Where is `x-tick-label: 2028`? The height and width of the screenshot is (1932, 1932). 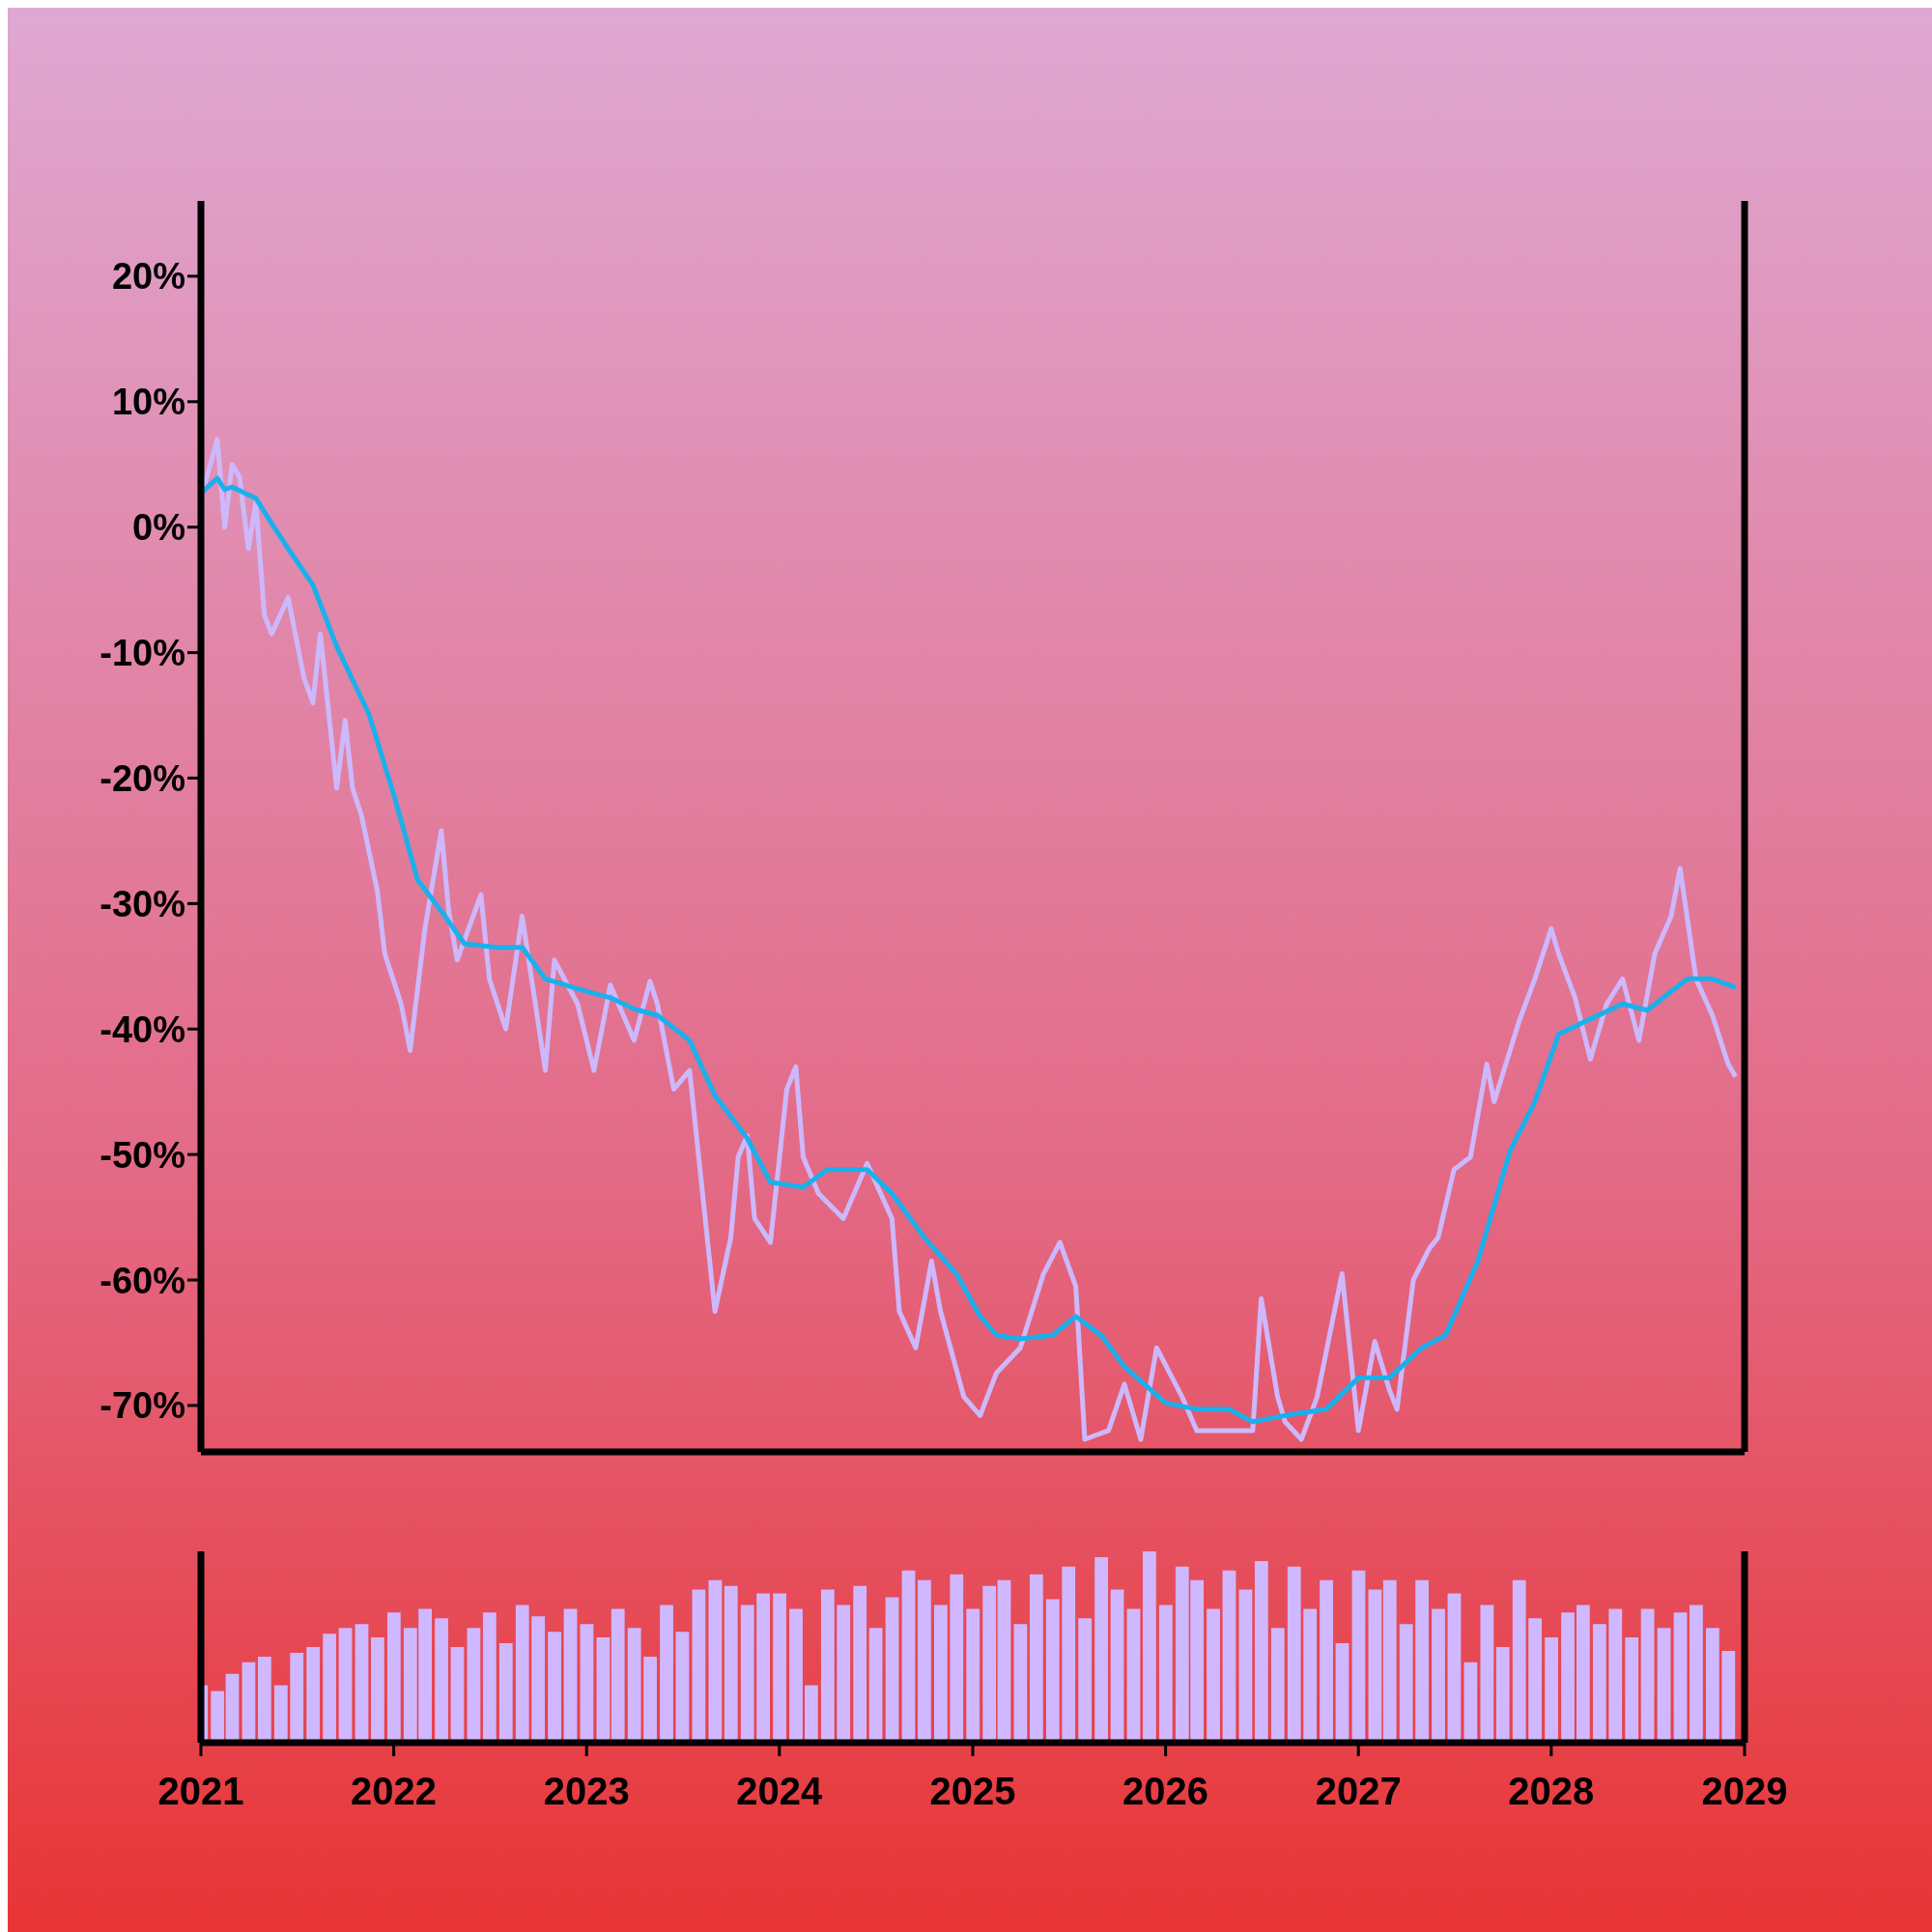
x-tick-label: 2028 is located at coordinates (1551, 1791).